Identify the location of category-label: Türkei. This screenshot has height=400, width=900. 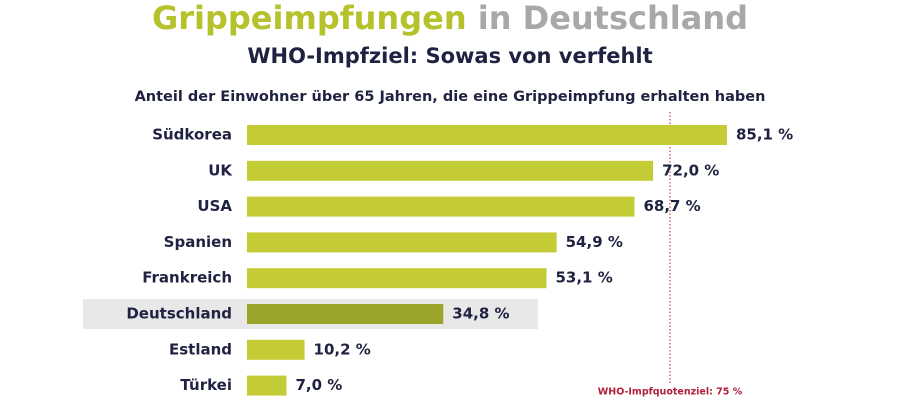
(206, 385).